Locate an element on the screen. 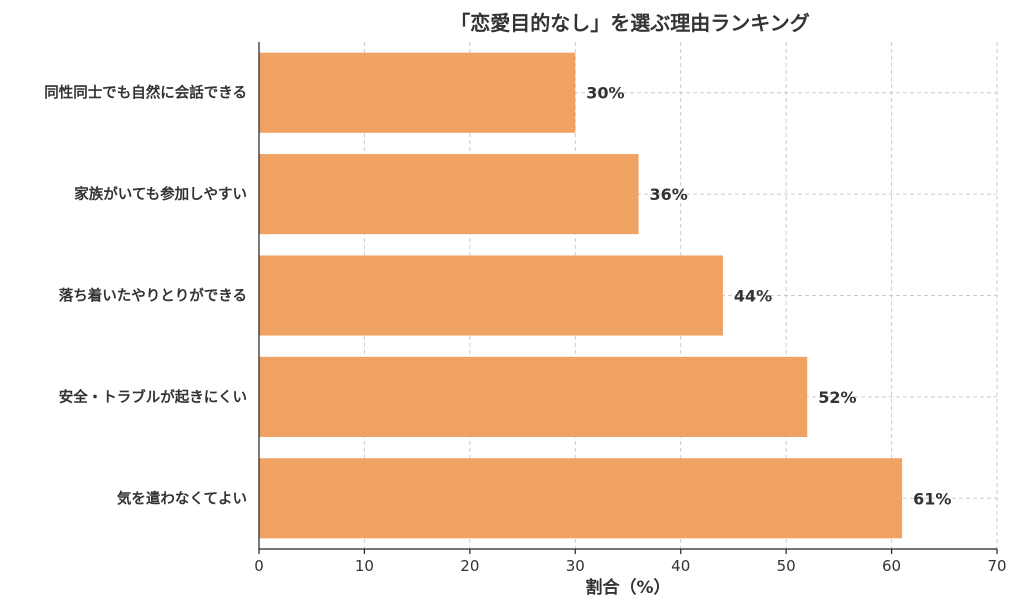  data-label-1: 36% is located at coordinates (669, 194).